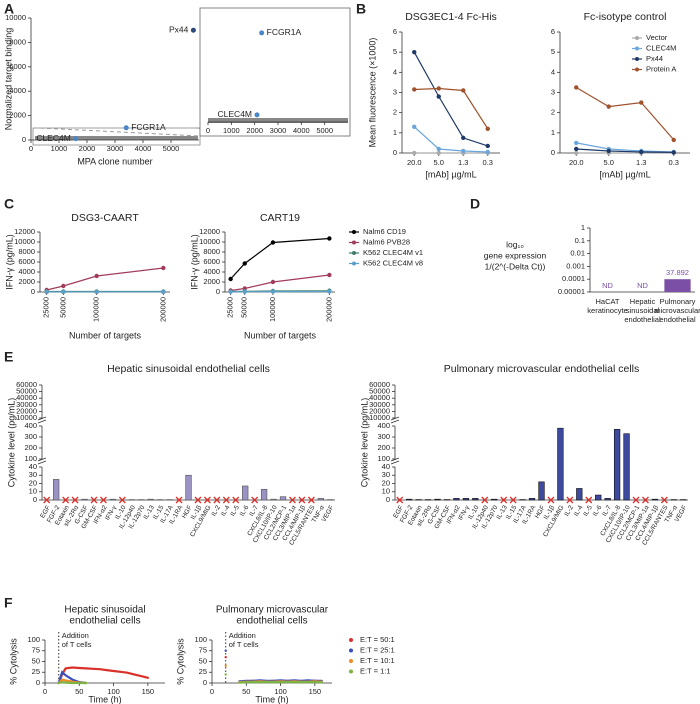 This screenshot has height=704, width=700. What do you see at coordinates (75, 635) in the screenshot?
I see `annotation: Addition` at bounding box center [75, 635].